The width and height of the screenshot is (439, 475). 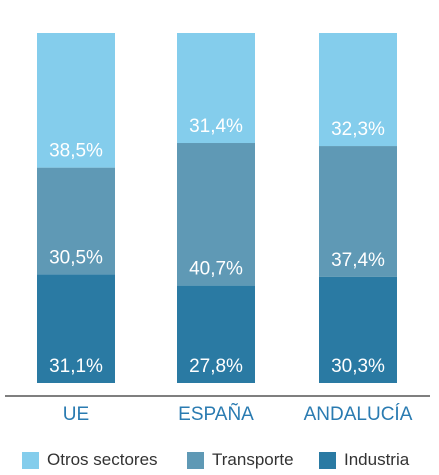 What do you see at coordinates (358, 129) in the screenshot?
I see `data-label-andalucia-otros-sectores: 32,3%` at bounding box center [358, 129].